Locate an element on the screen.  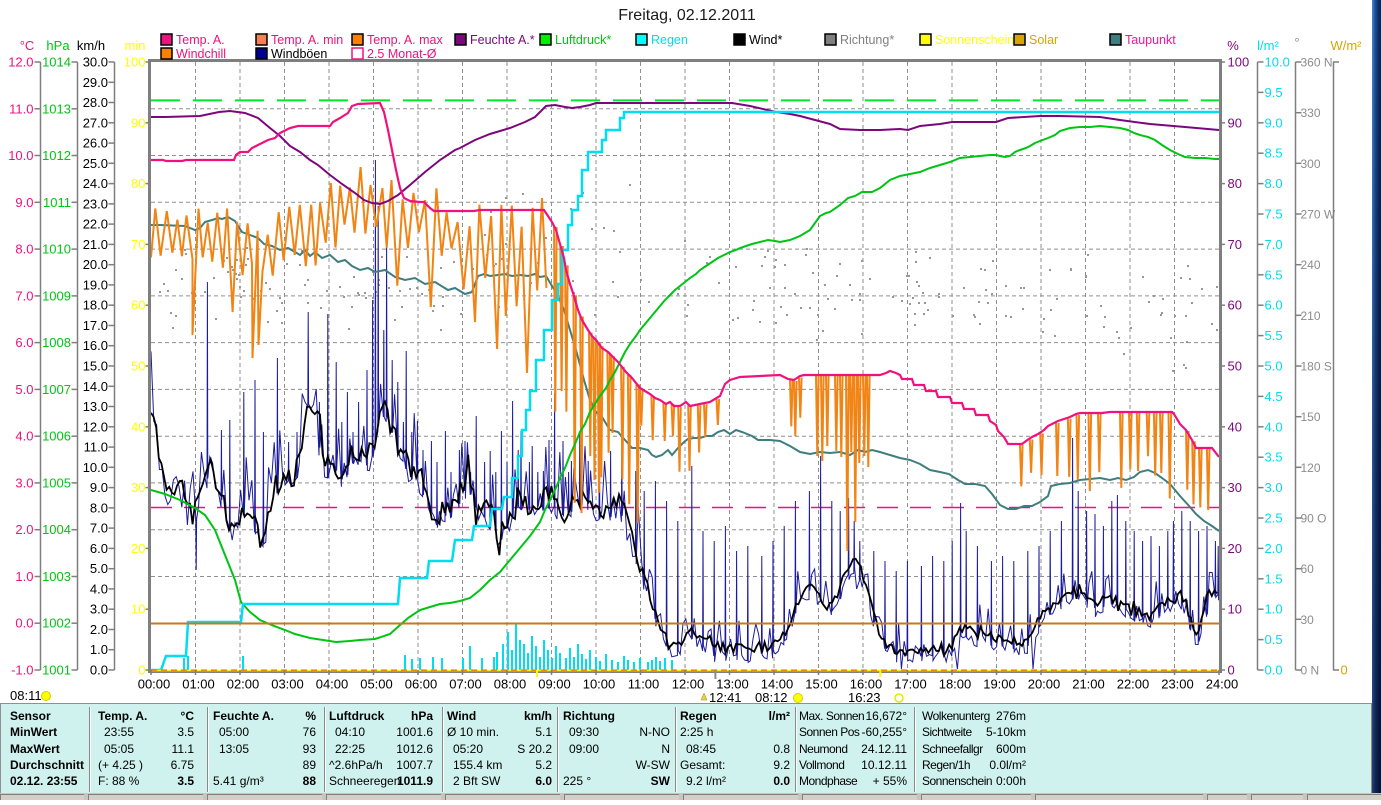
svg-text: W/m² is located at coordinates (1346, 45).